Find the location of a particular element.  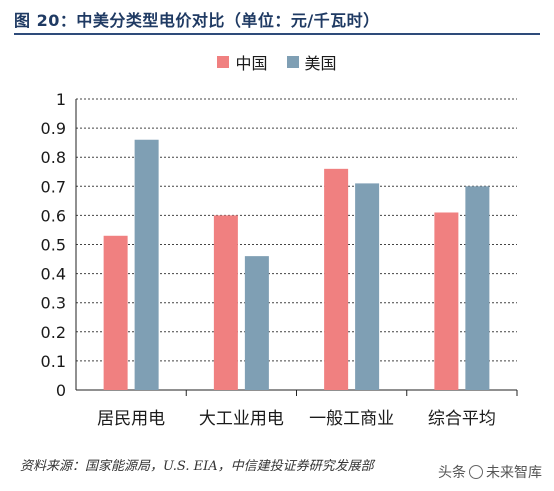

x-tick-label: 综合平均 is located at coordinates (462, 419).